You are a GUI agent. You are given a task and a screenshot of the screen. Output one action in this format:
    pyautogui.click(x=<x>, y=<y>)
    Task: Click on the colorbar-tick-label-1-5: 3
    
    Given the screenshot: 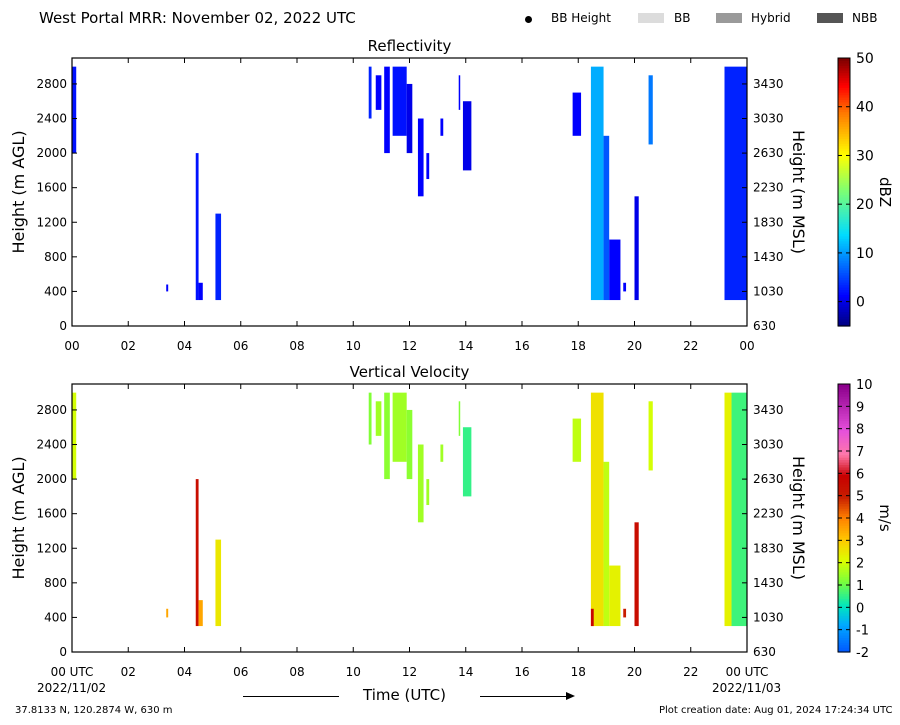 What is the action you would take?
    pyautogui.click(x=860, y=541)
    